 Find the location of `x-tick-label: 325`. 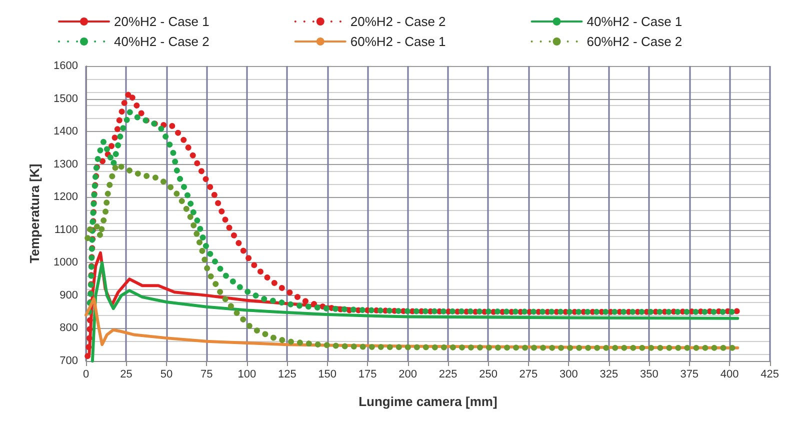

x-tick-label: 325 is located at coordinates (609, 374).